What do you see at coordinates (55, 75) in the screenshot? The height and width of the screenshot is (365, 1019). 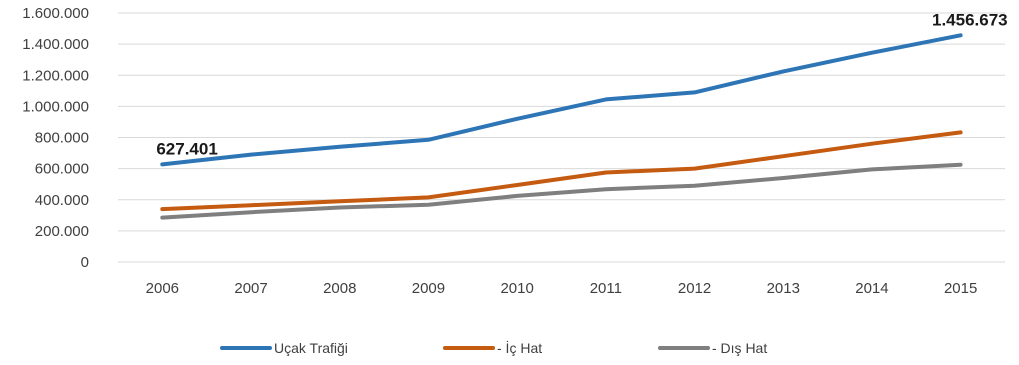 I see `y-tick-label: 1.200.000` at bounding box center [55, 75].